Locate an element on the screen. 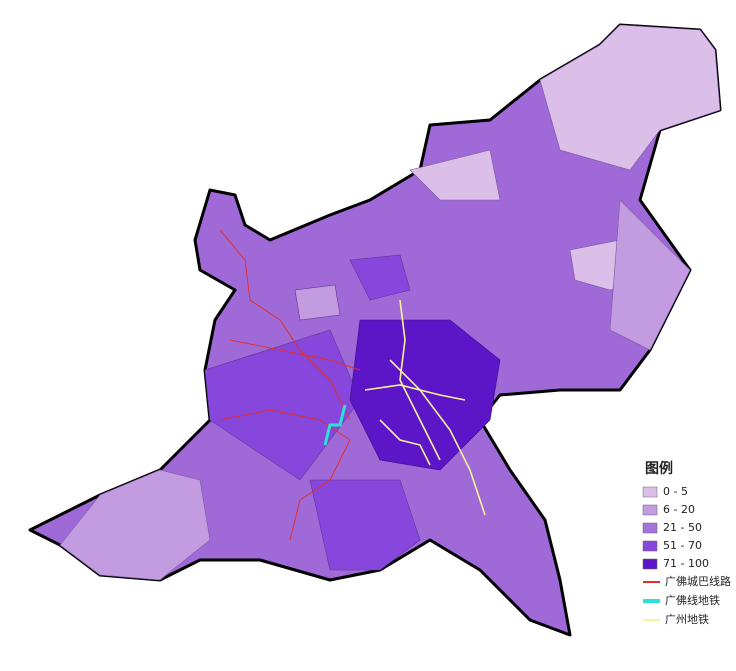 The image size is (736, 671). legend-label: 21 - 50 is located at coordinates (682, 527).